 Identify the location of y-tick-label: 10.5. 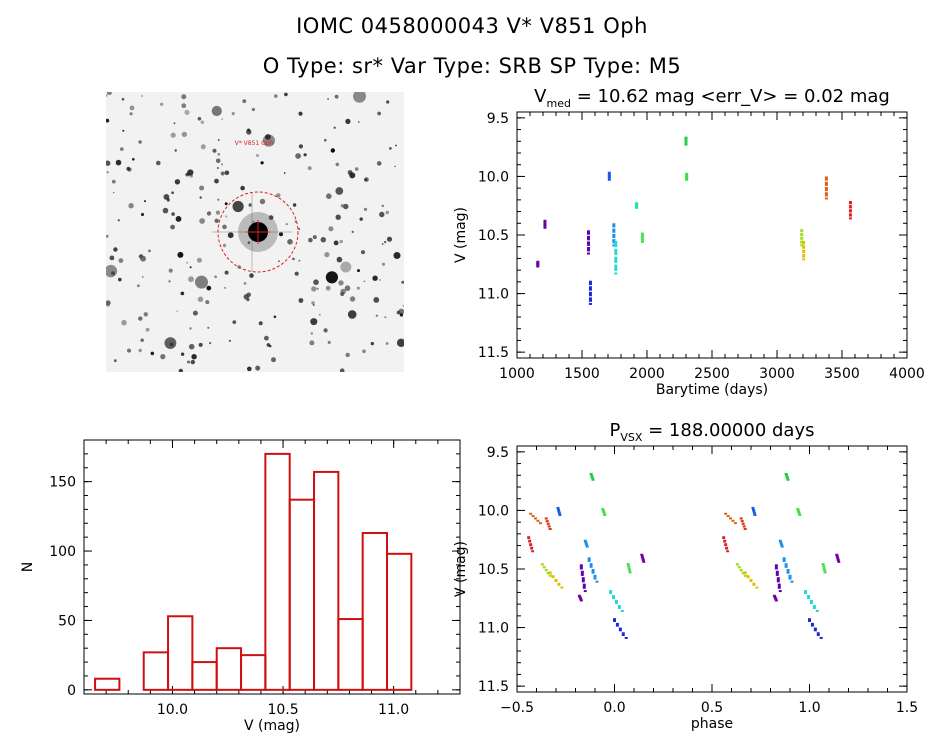
(493, 570).